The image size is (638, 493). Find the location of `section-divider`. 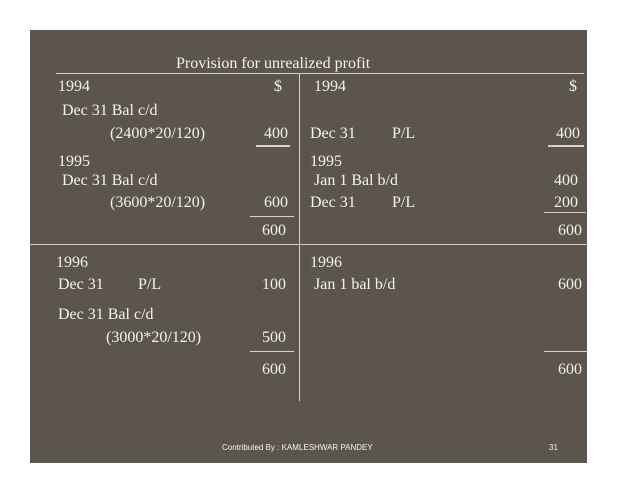

section-divider is located at coordinates (308, 244).